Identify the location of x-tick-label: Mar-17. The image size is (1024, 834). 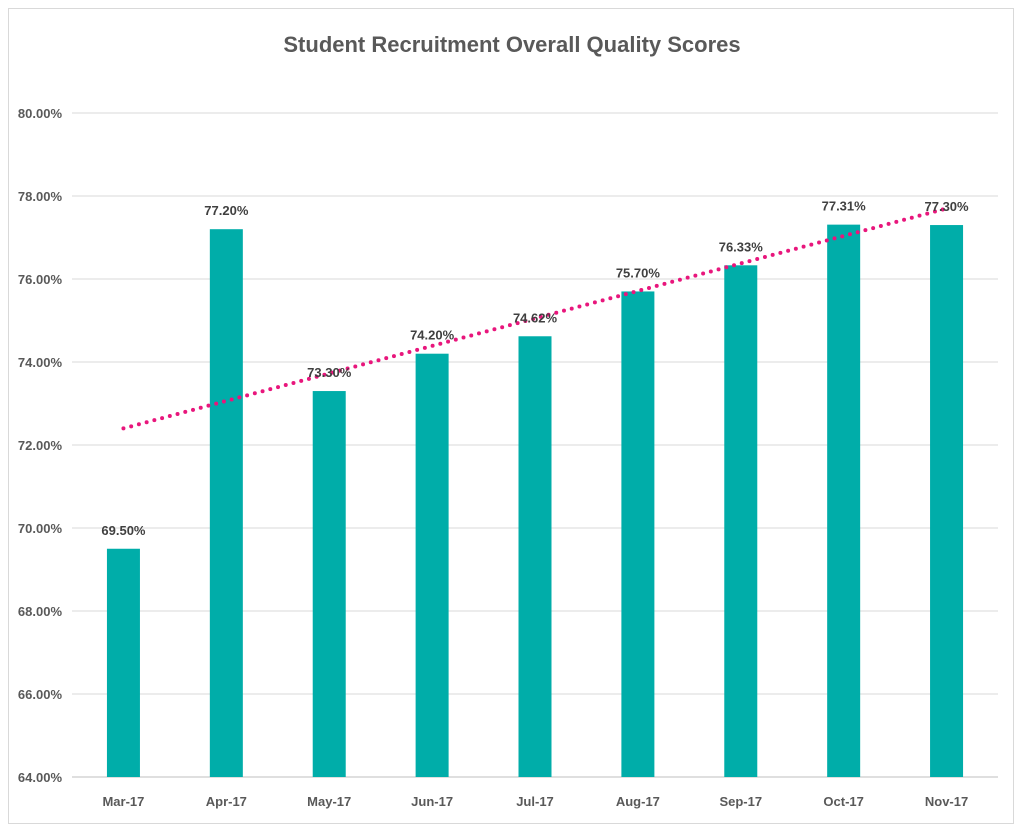
(123, 801).